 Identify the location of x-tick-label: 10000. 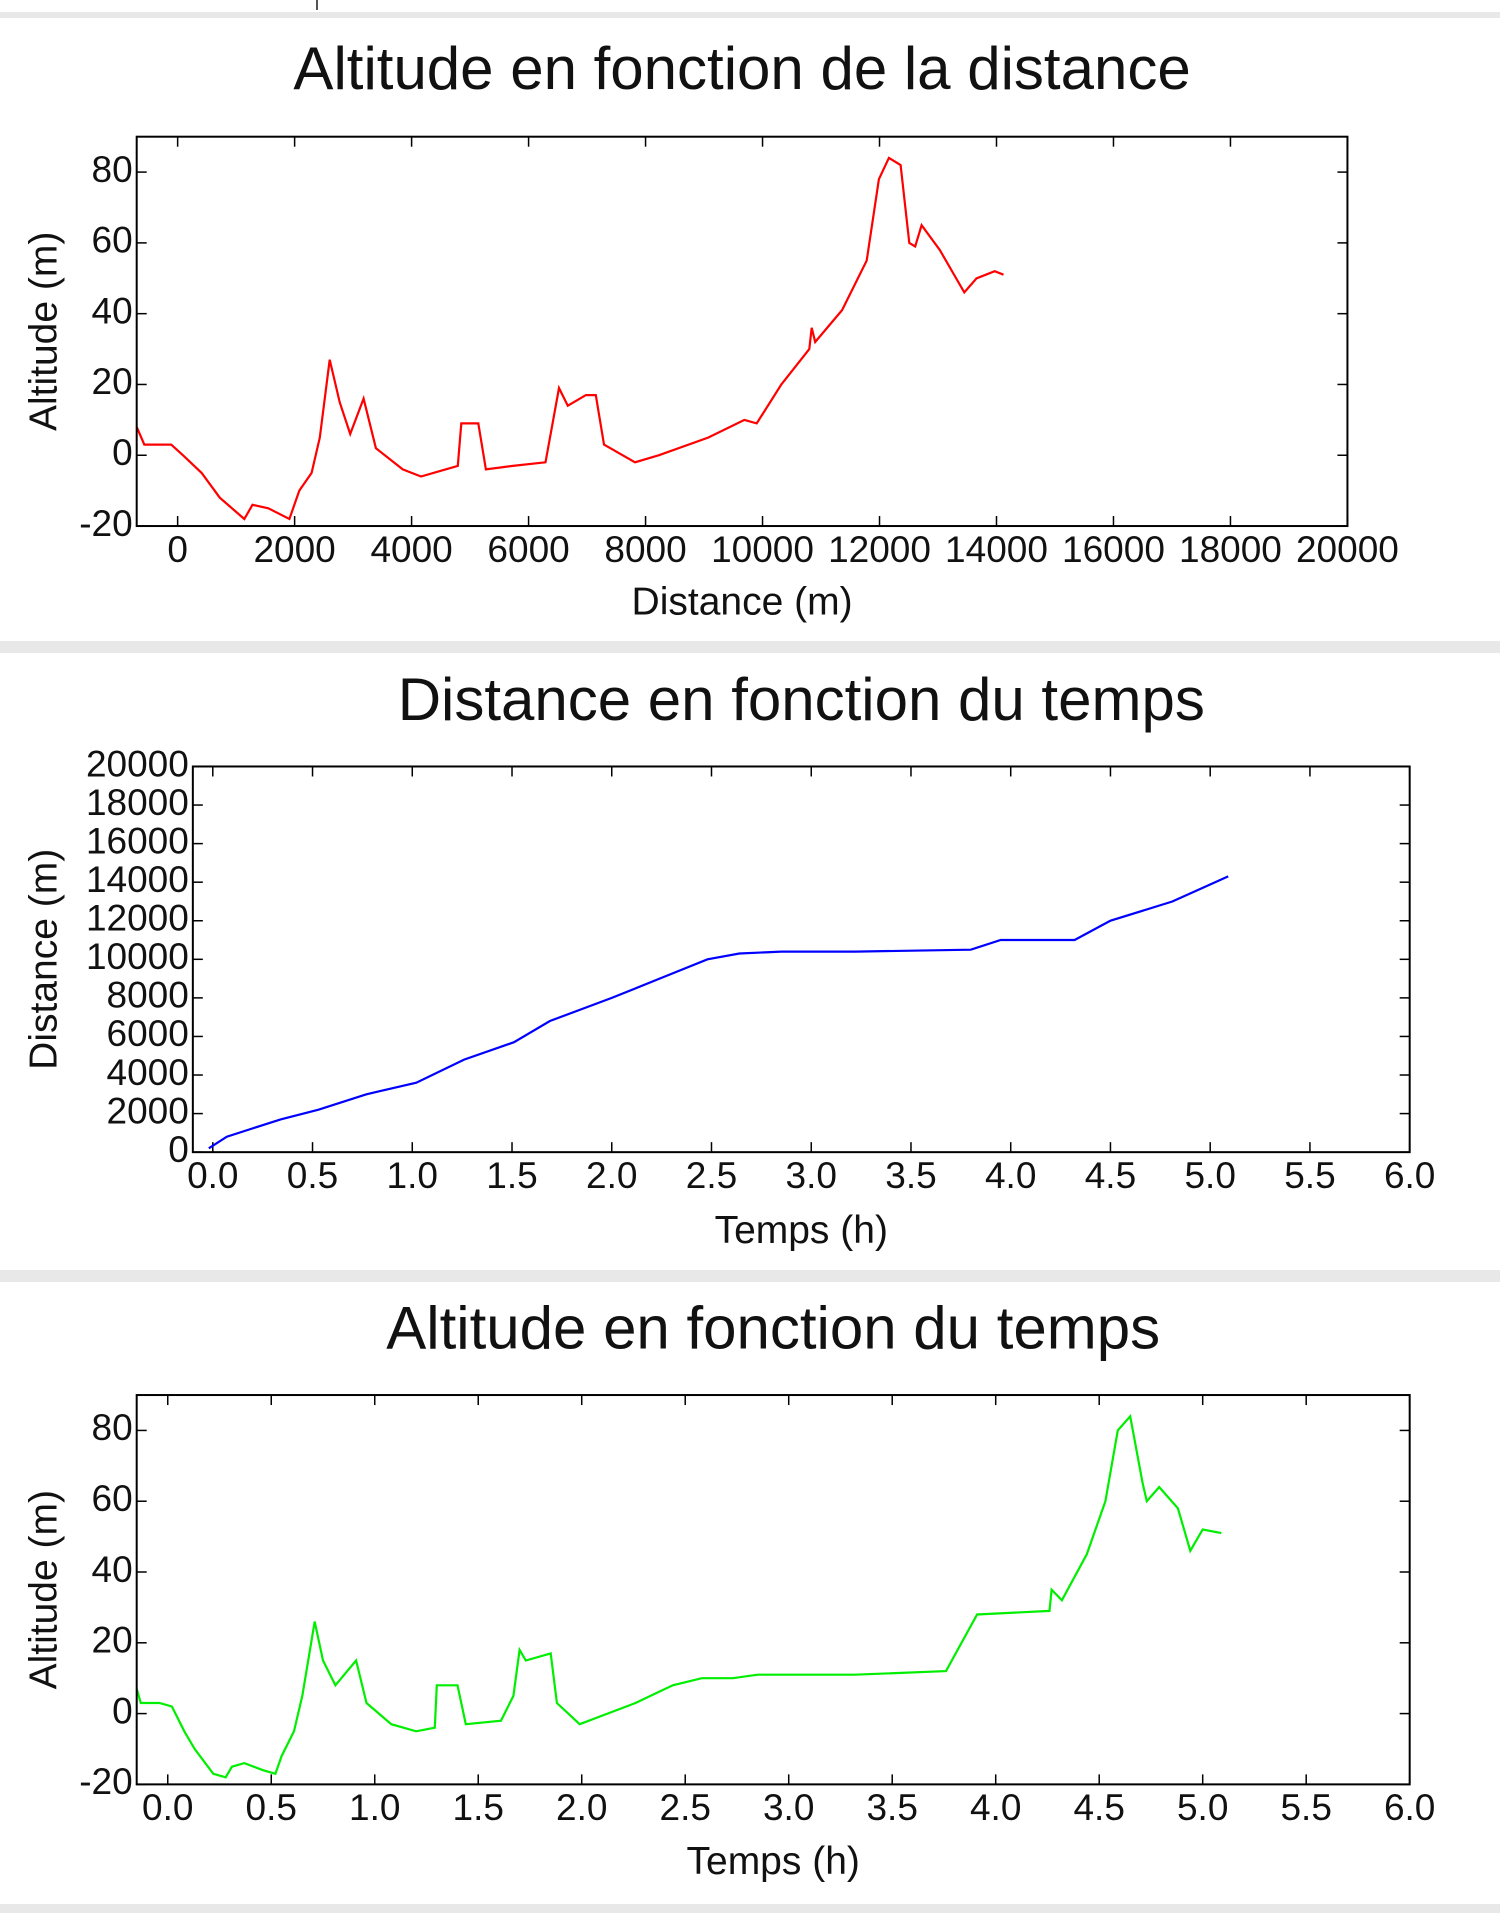
(762, 549).